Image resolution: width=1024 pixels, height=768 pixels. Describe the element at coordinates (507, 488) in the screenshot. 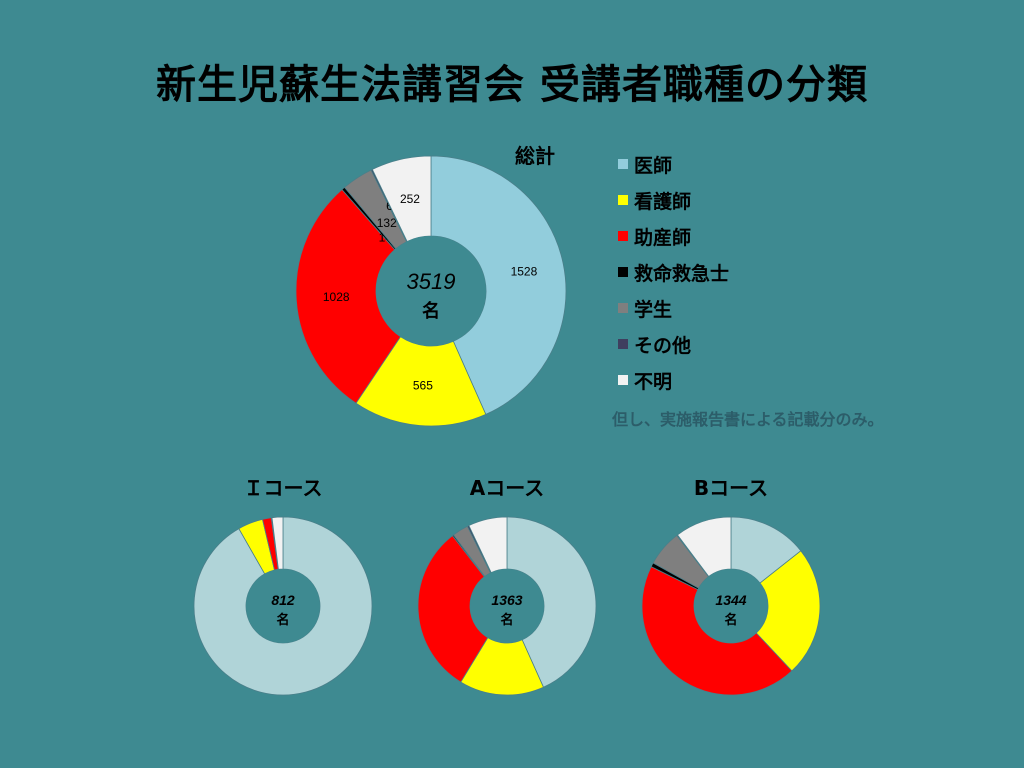

I see `chart-title-a-course: Aコース` at that location.